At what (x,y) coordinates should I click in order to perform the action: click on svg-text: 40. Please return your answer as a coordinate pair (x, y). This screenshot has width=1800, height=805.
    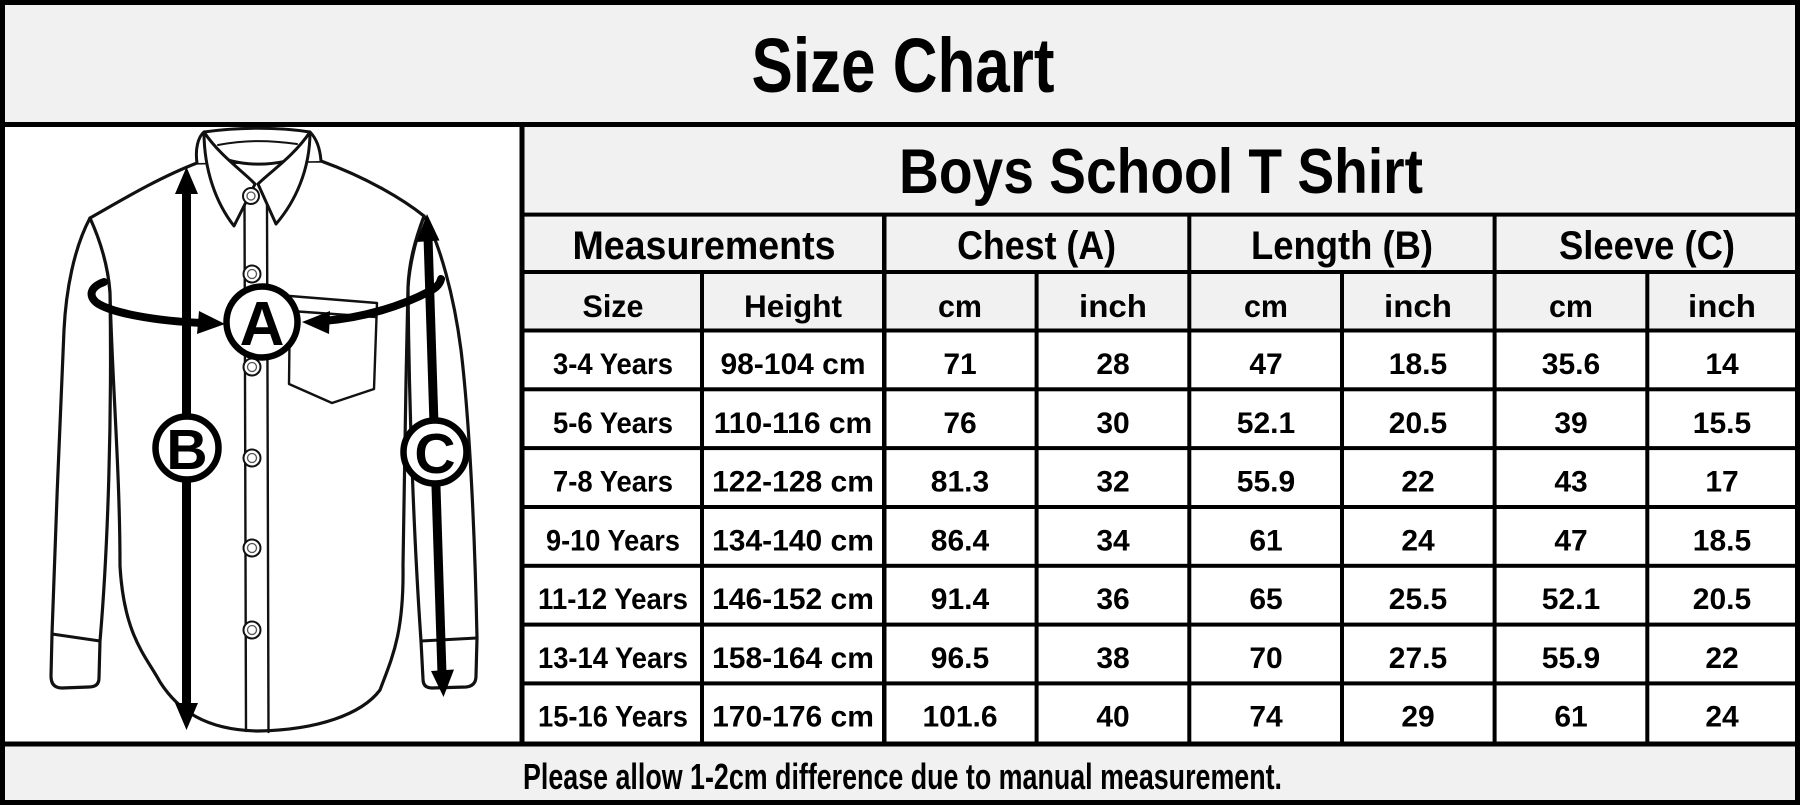
    Looking at the image, I should click on (1112, 717).